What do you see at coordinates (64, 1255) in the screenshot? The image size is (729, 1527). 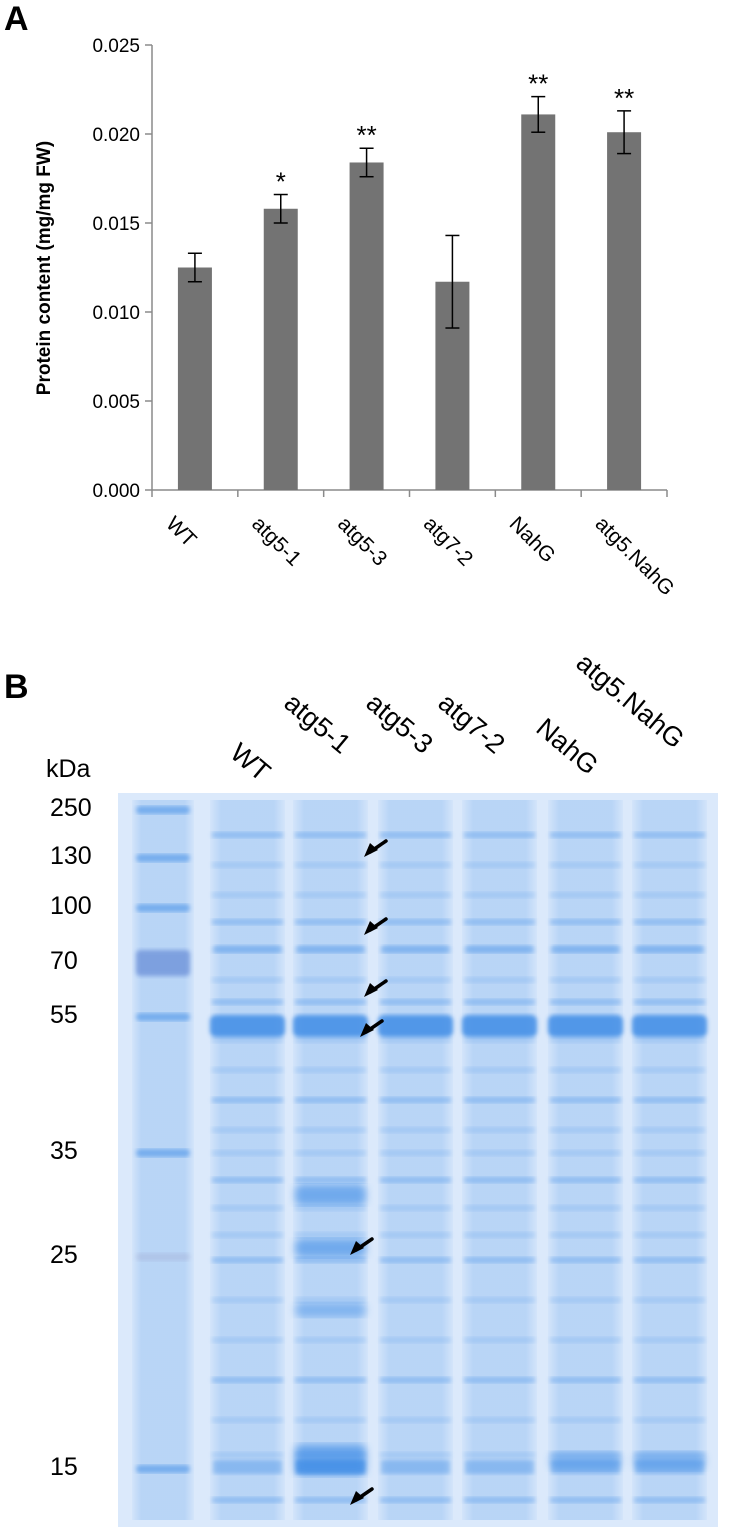 I see `marker-label: 25` at bounding box center [64, 1255].